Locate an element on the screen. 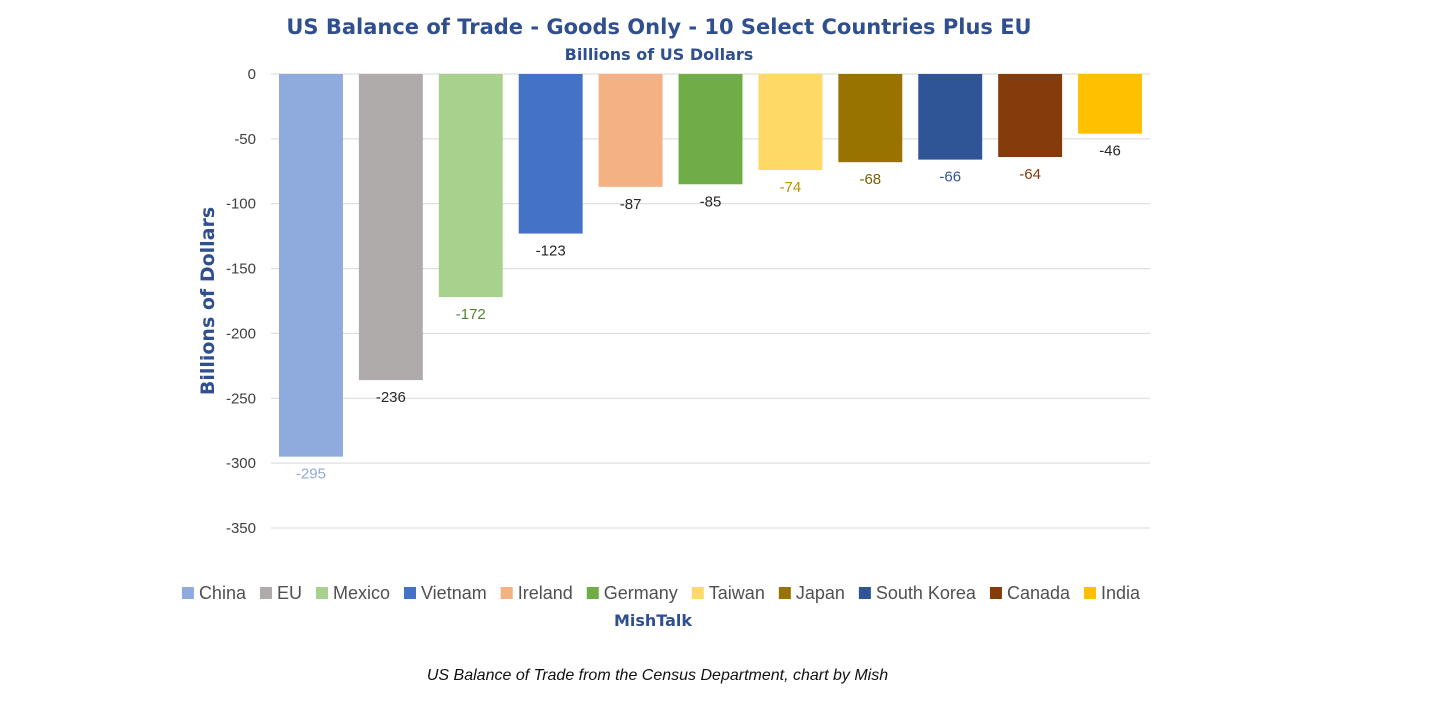 The image size is (1435, 711). data-label: -172 is located at coordinates (471, 314).